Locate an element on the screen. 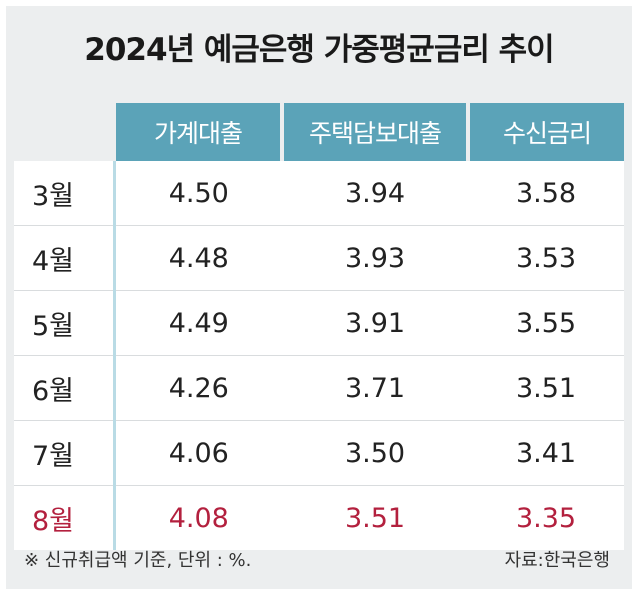 The height and width of the screenshot is (597, 640). month-label: 8월 is located at coordinates (65, 517).